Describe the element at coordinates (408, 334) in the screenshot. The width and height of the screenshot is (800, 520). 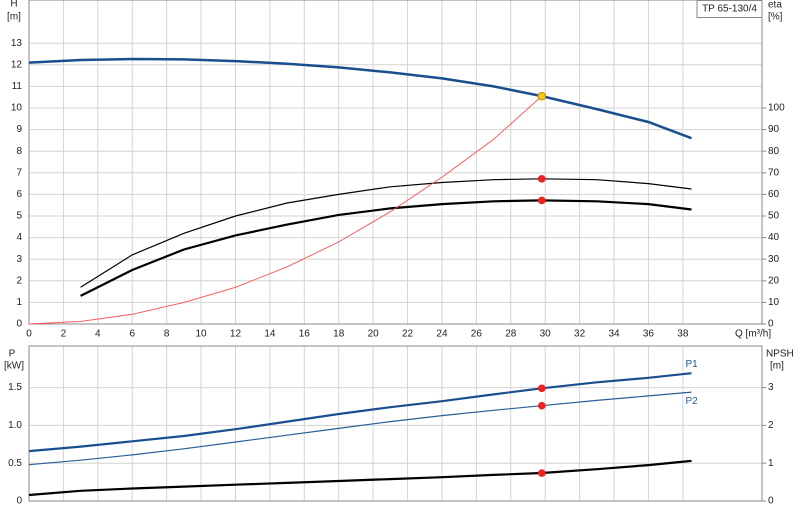
I see `x-tick-label: 22` at that location.